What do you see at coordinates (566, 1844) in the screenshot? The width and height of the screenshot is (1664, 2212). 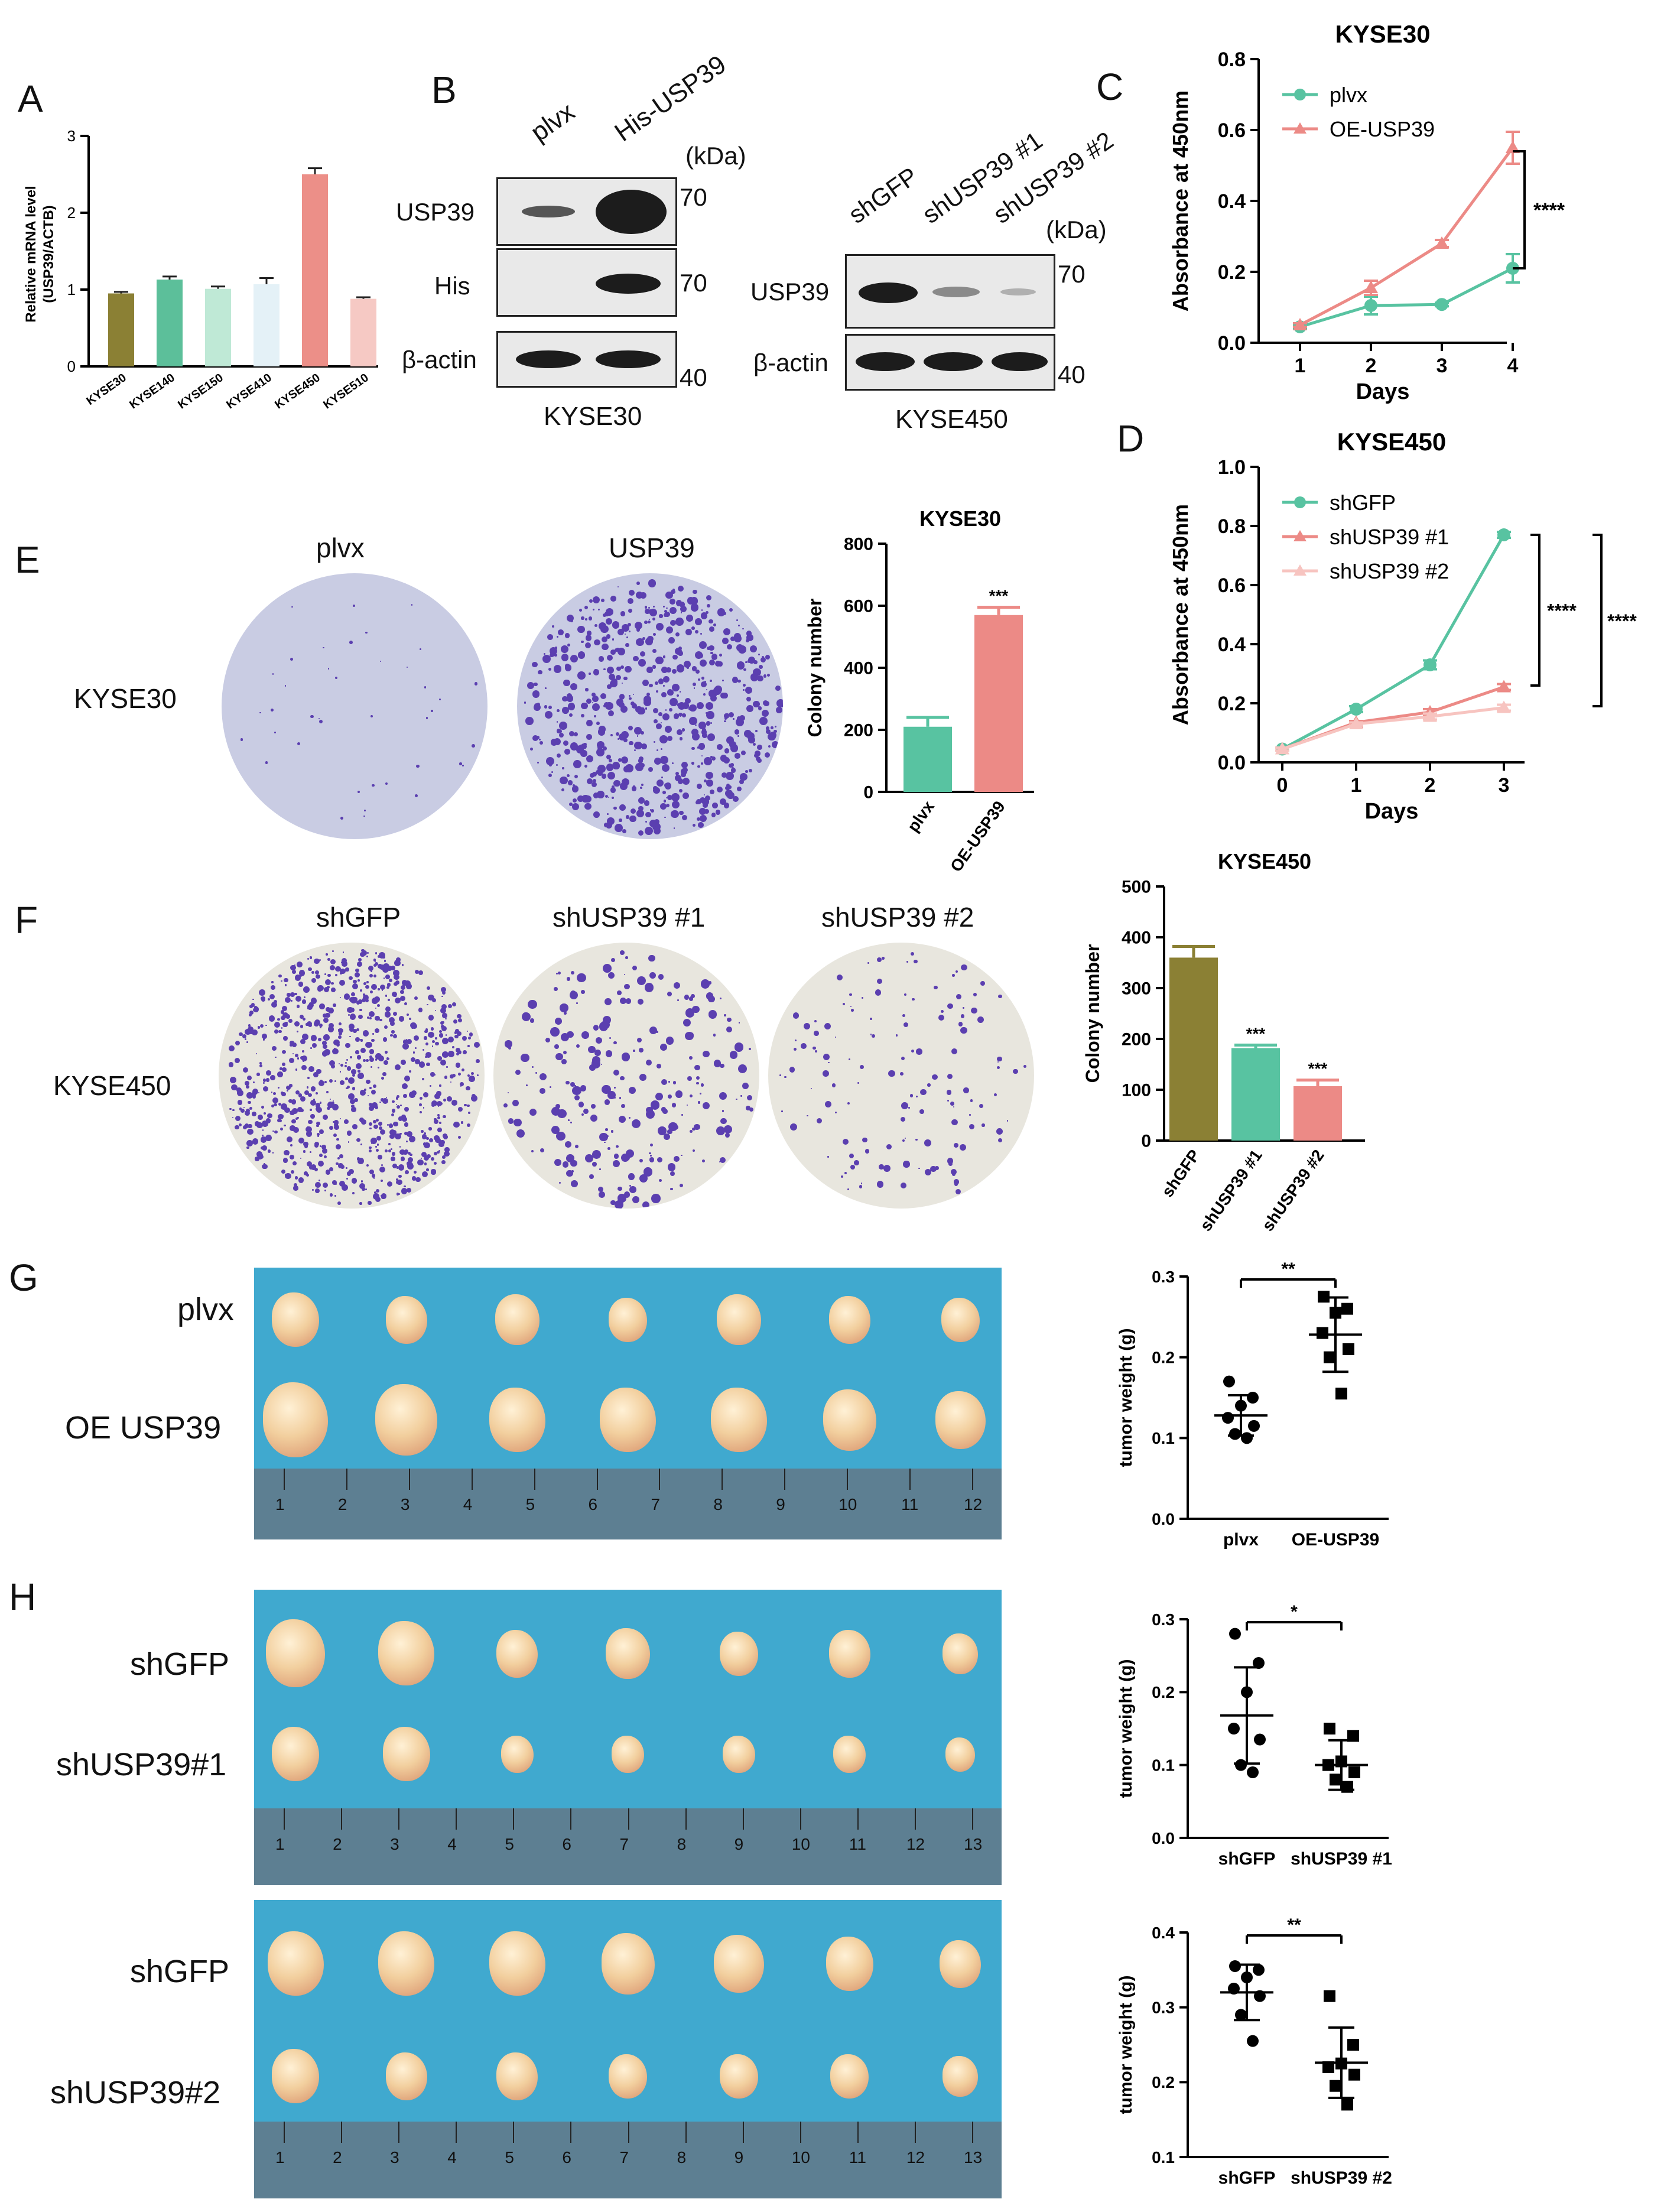 I see `ruler-tick-label: 6` at bounding box center [566, 1844].